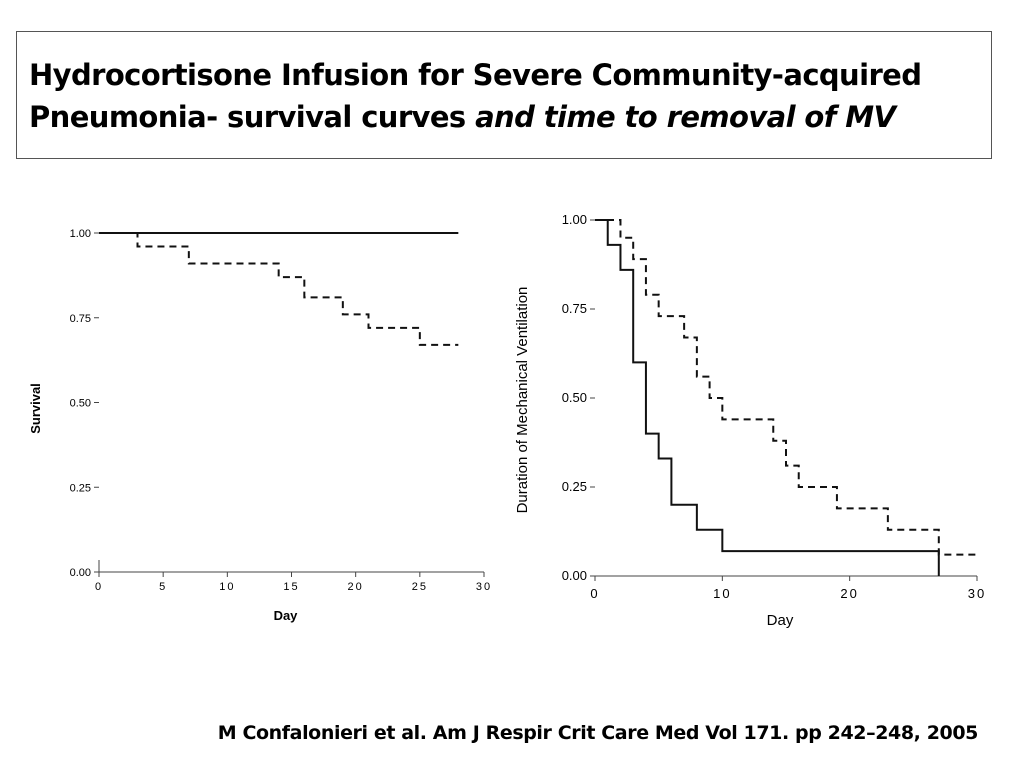 This screenshot has width=1024, height=768. Describe the element at coordinates (279, 289) in the screenshot. I see `series-line-dashed` at that location.